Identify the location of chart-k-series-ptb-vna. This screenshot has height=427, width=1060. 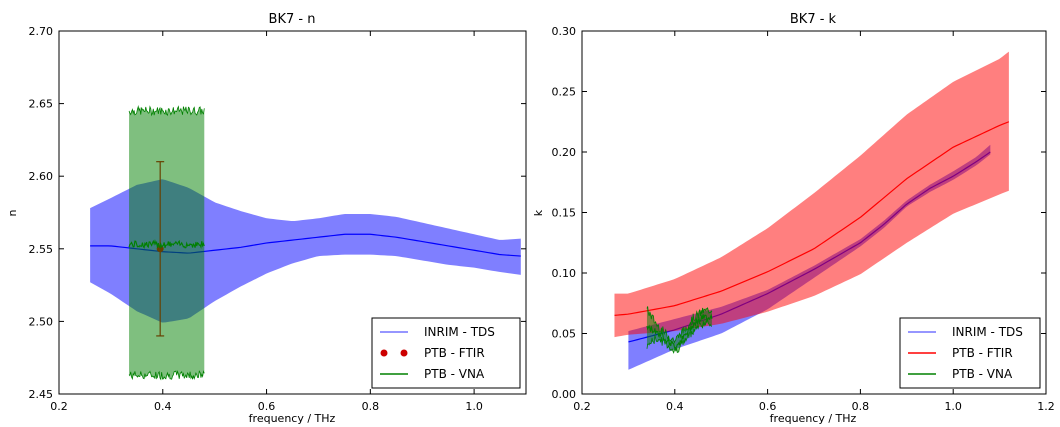
(679, 330).